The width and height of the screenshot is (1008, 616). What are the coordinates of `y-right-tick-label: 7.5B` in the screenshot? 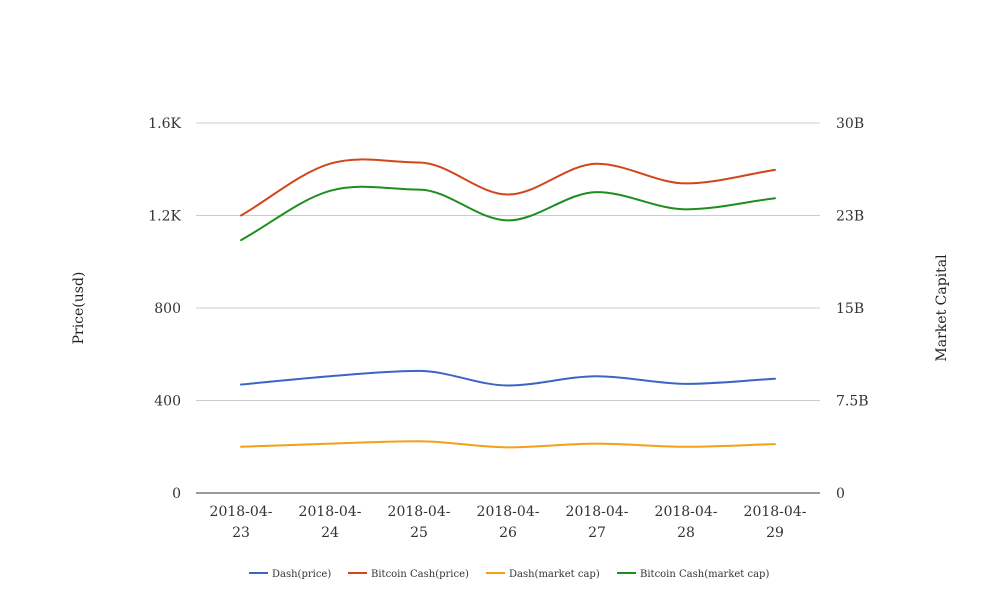 It's located at (852, 402).